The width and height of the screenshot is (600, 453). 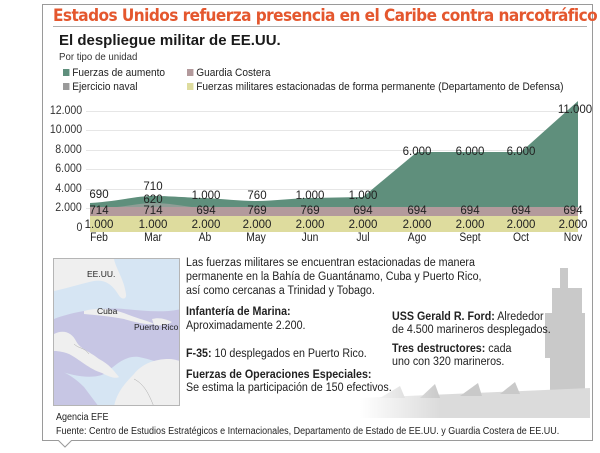 I want to click on value-aumento-feb: 690, so click(x=99, y=195).